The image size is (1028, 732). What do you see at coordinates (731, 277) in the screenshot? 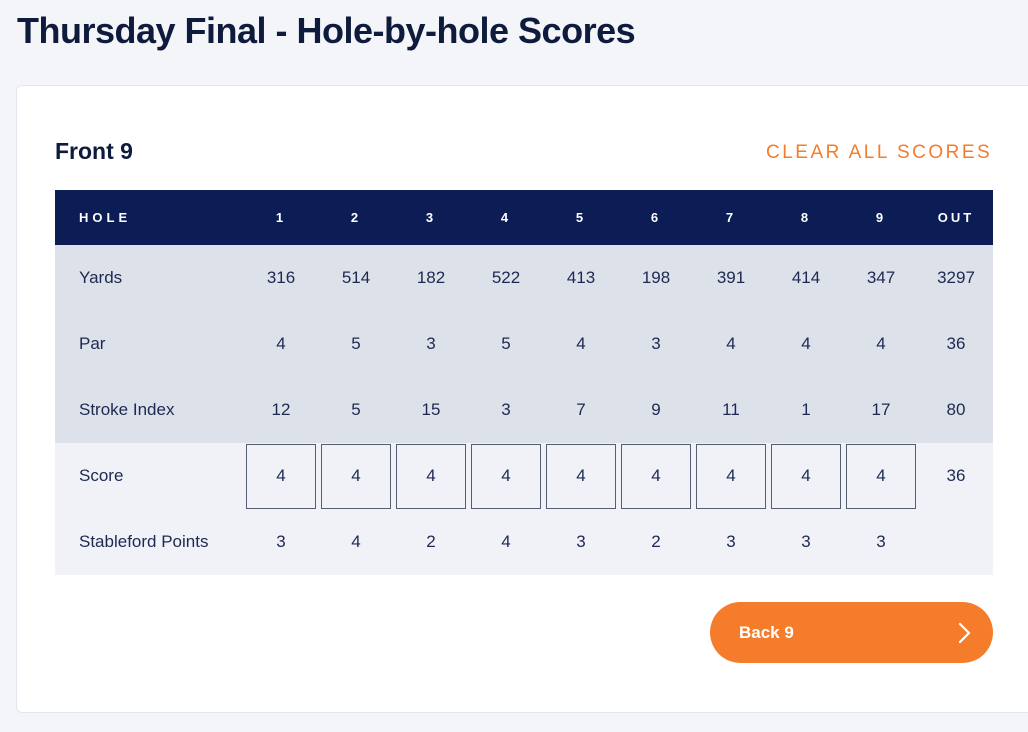
I see `yards-hole-7: 391` at bounding box center [731, 277].